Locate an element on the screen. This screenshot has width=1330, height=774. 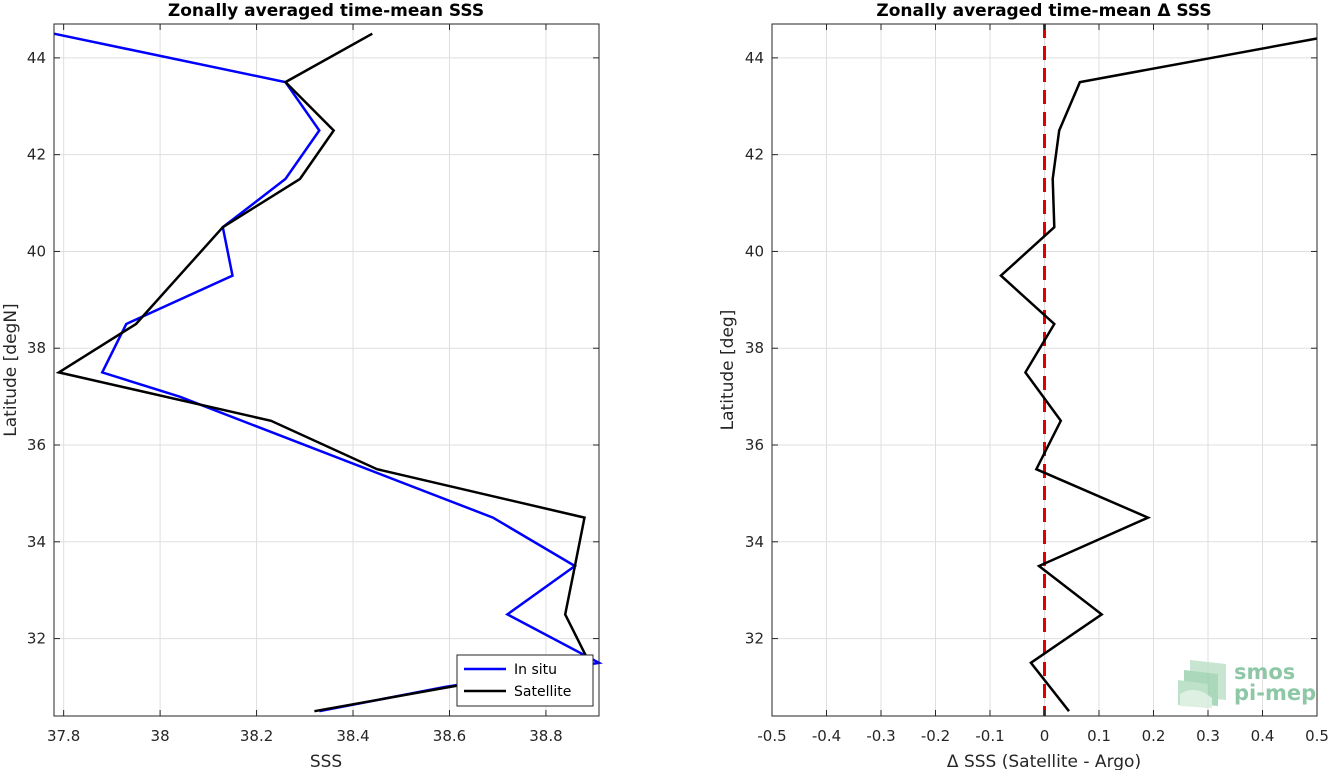
right-chart-title: Zonally averaged time-mean Δ SSS is located at coordinates (1043, 11).